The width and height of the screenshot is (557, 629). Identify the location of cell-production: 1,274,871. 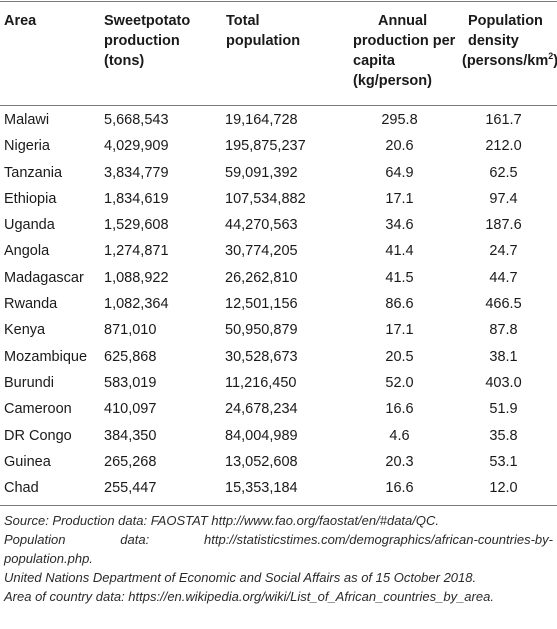
(136, 251).